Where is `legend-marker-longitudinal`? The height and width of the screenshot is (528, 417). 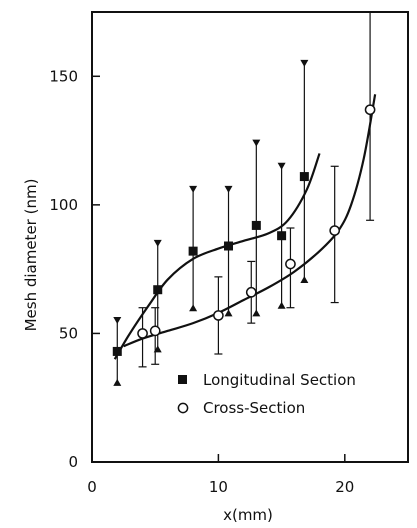
legend-marker-longitudinal is located at coordinates (182, 379).